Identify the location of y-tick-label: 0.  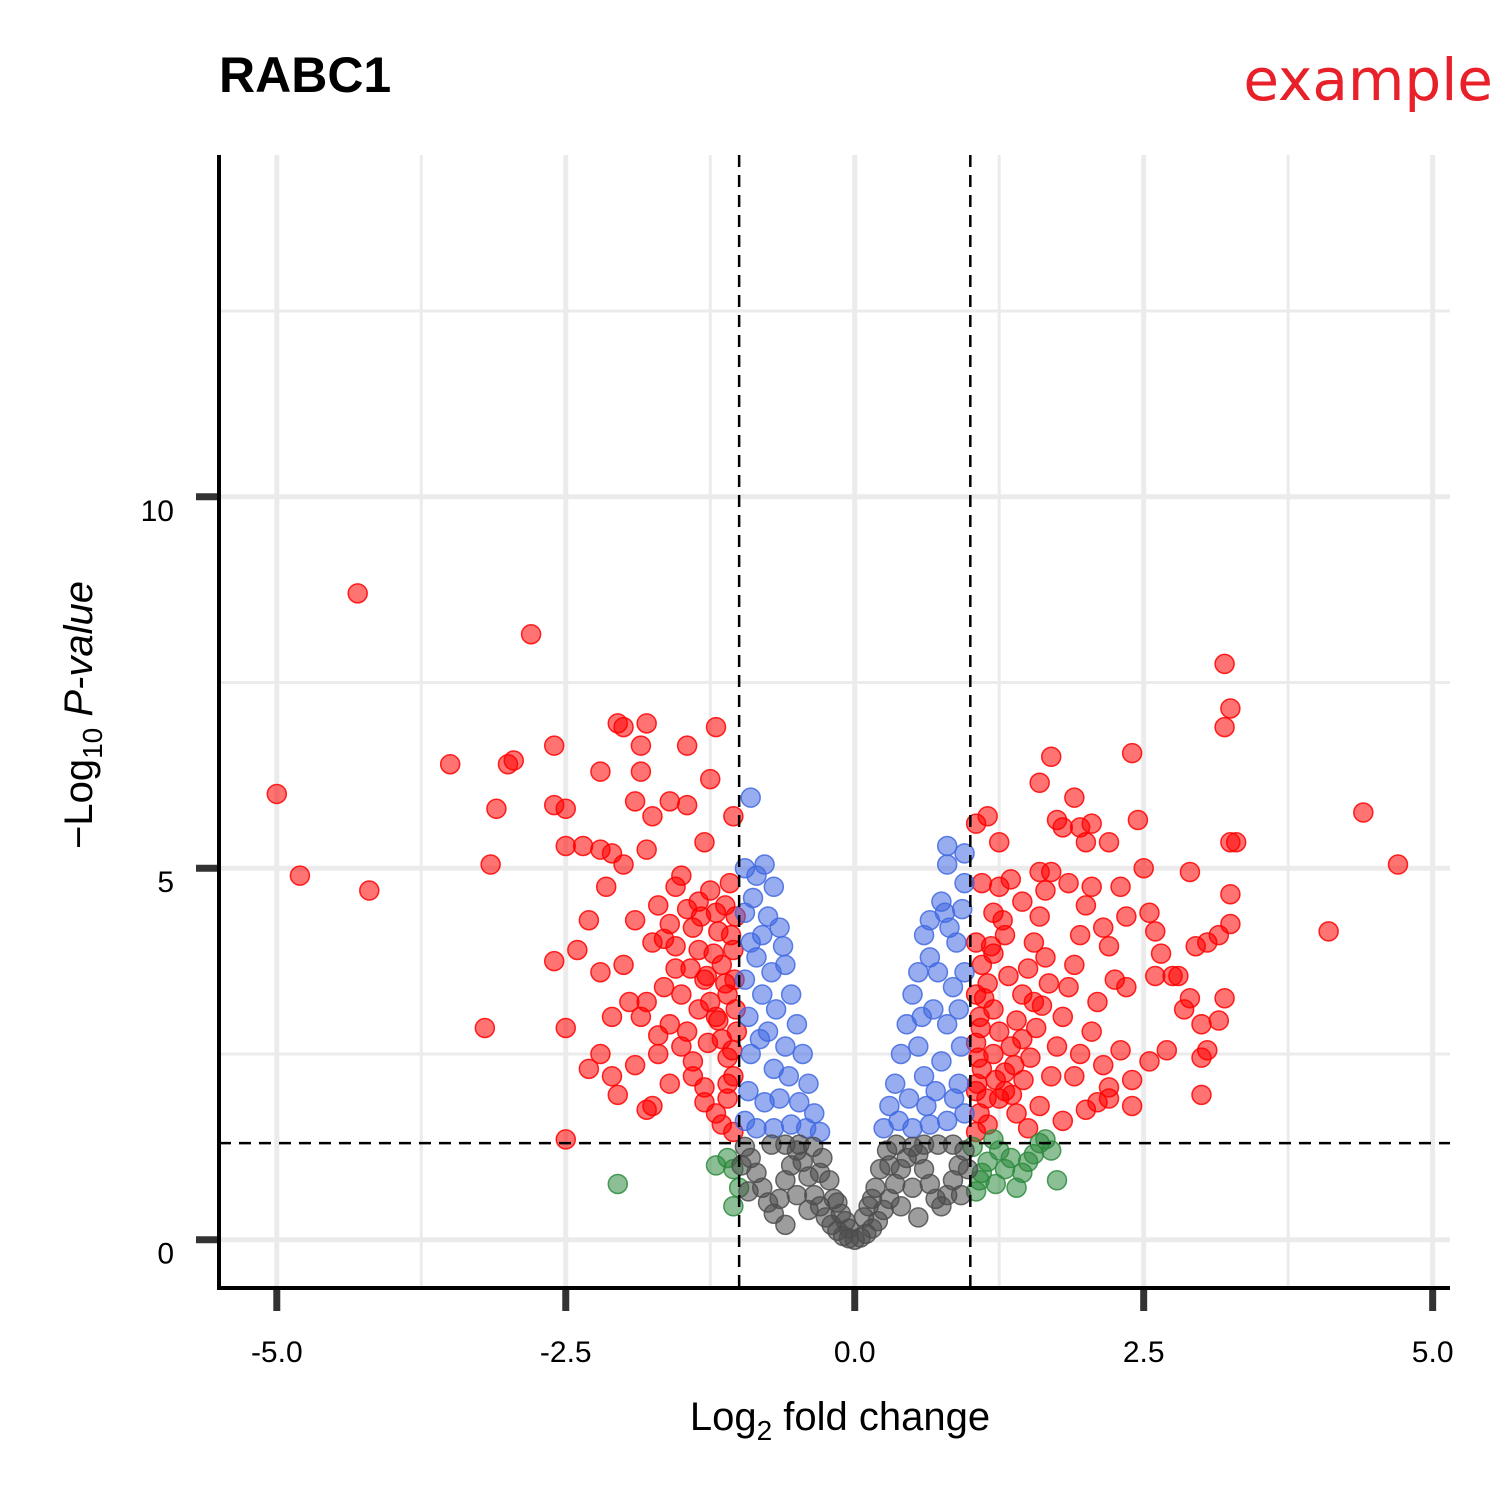
(165, 1254).